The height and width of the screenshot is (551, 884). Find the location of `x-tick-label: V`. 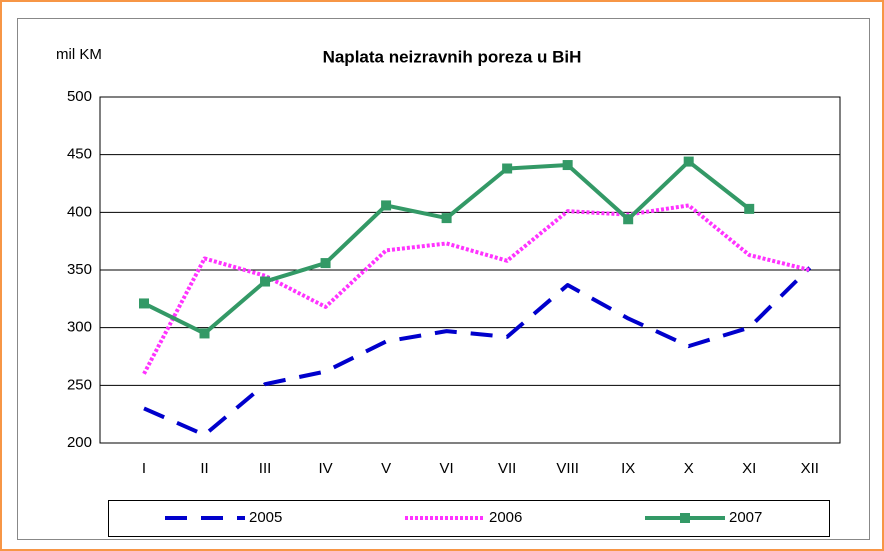

x-tick-label: V is located at coordinates (386, 468).